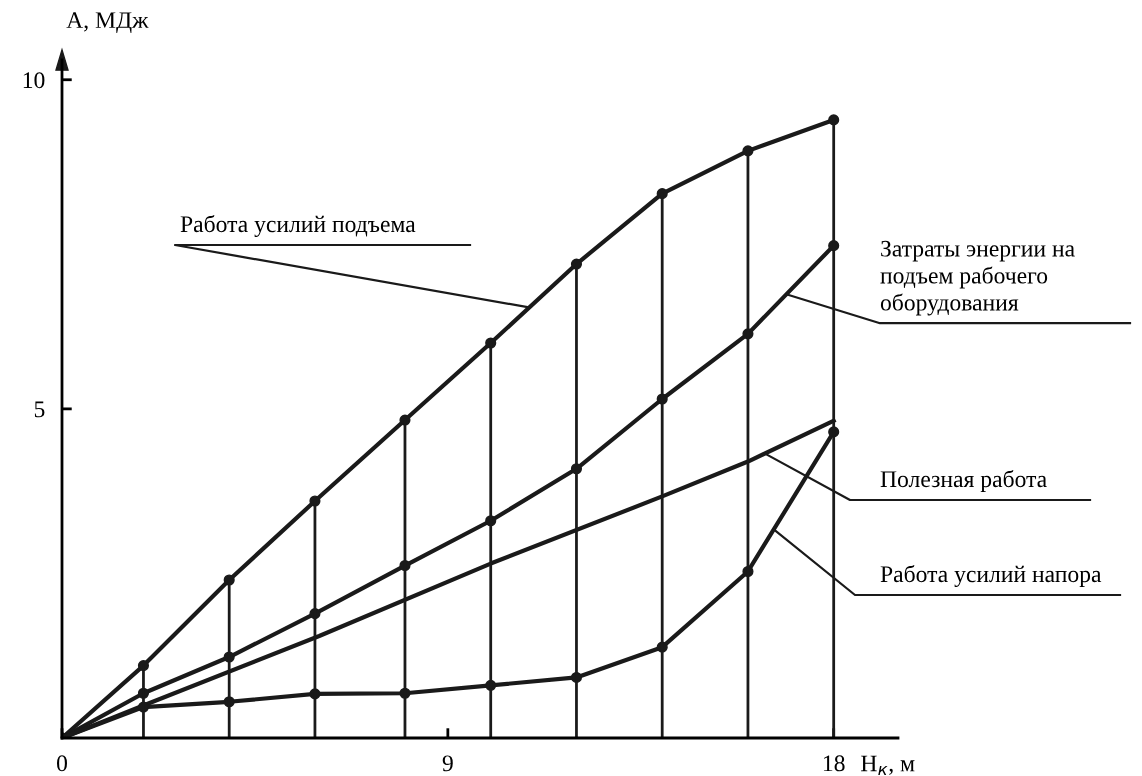 The image size is (1142, 776). I want to click on x-tick-label: 9, so click(447, 763).